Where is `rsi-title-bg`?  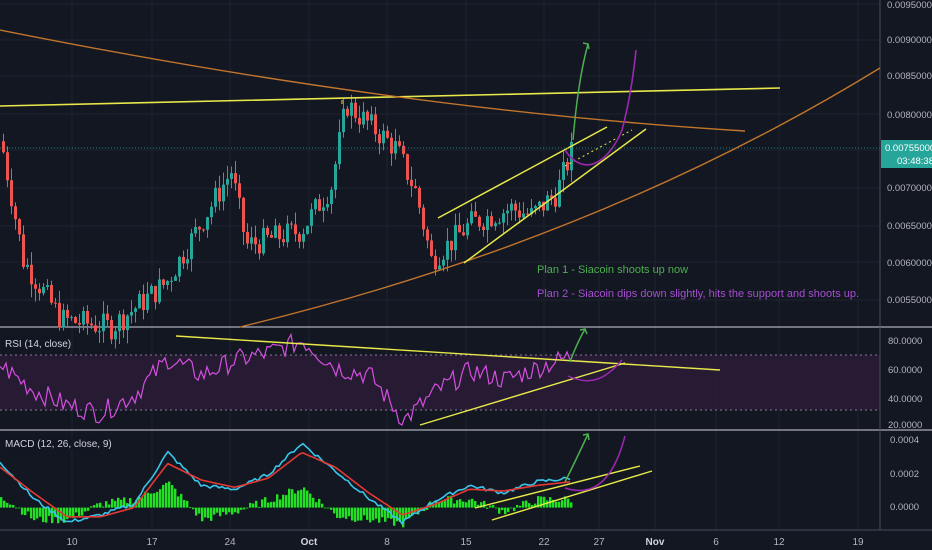
rsi-title-bg is located at coordinates (33, 343).